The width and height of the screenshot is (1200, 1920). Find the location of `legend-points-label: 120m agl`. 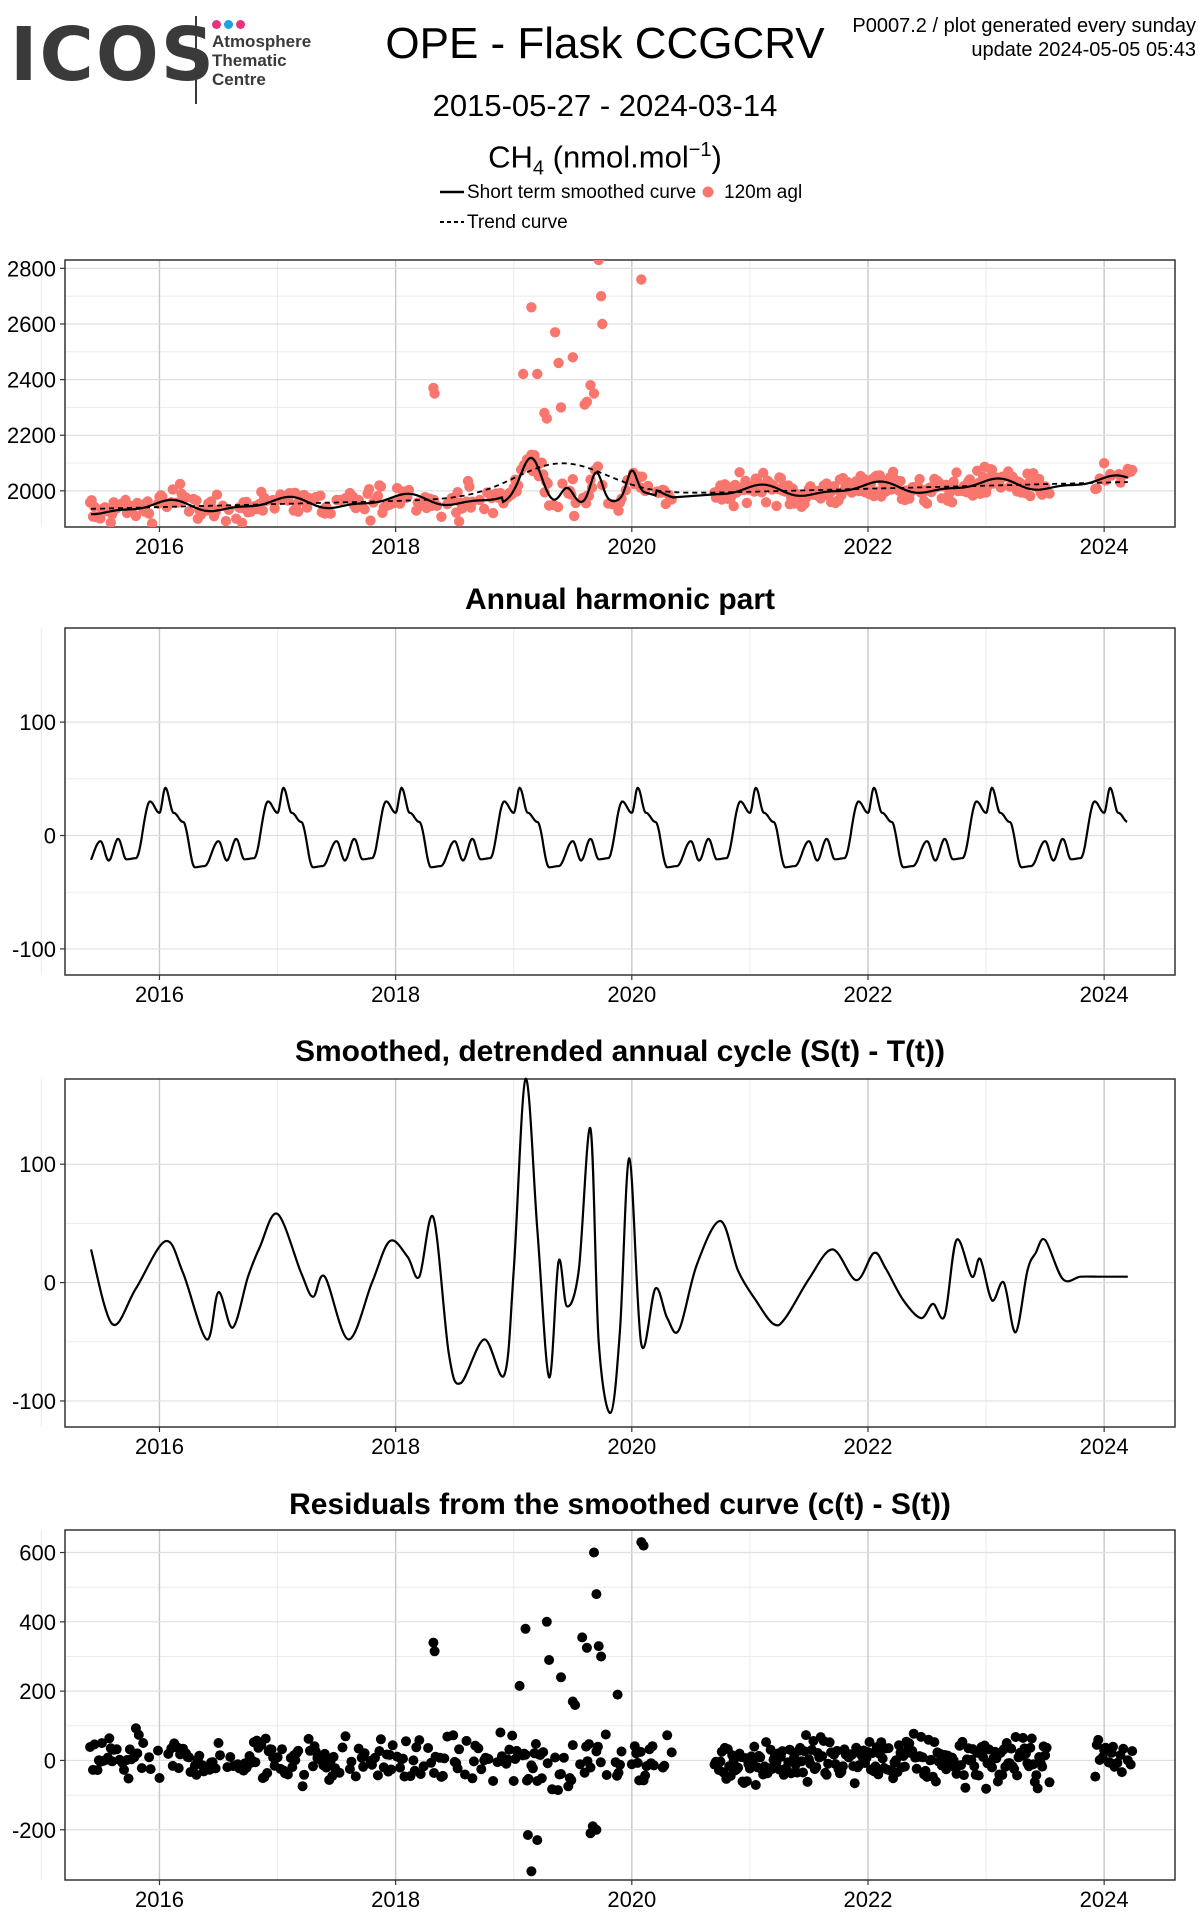

legend-points-label: 120m agl is located at coordinates (763, 192).